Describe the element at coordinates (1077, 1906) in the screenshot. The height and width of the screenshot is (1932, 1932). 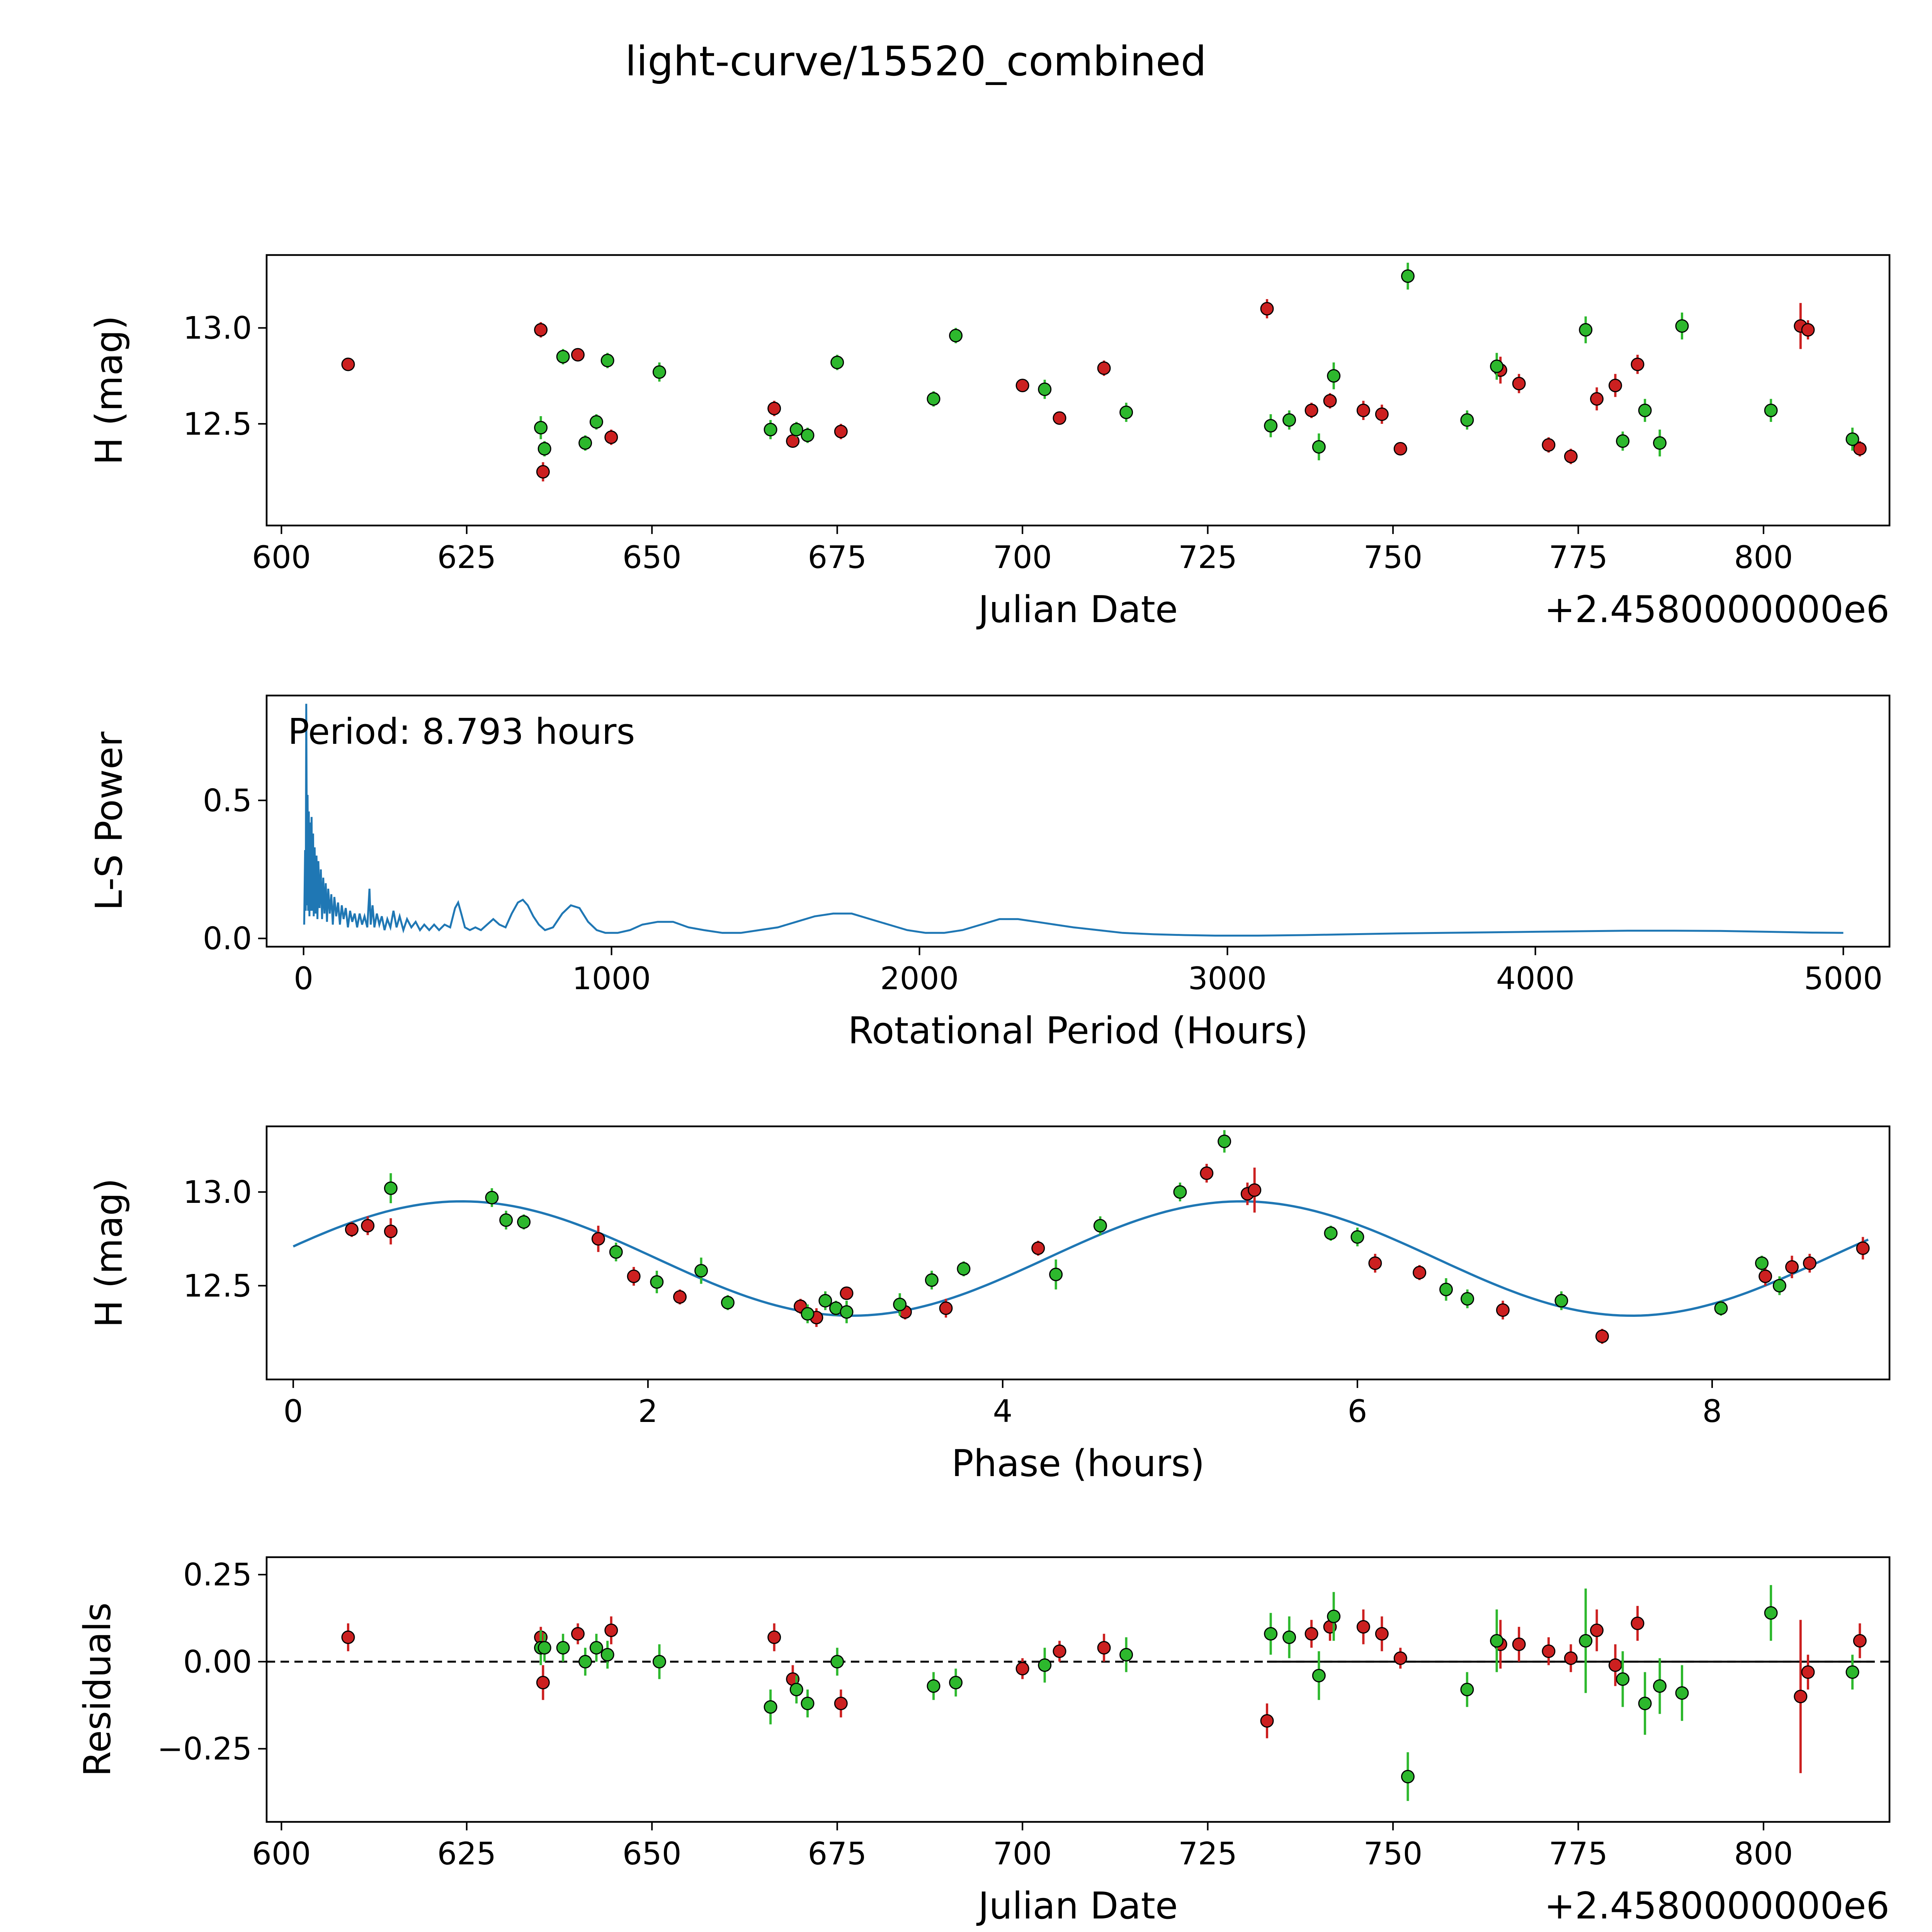
I see `residuals-xlabel: Julian Date` at that location.